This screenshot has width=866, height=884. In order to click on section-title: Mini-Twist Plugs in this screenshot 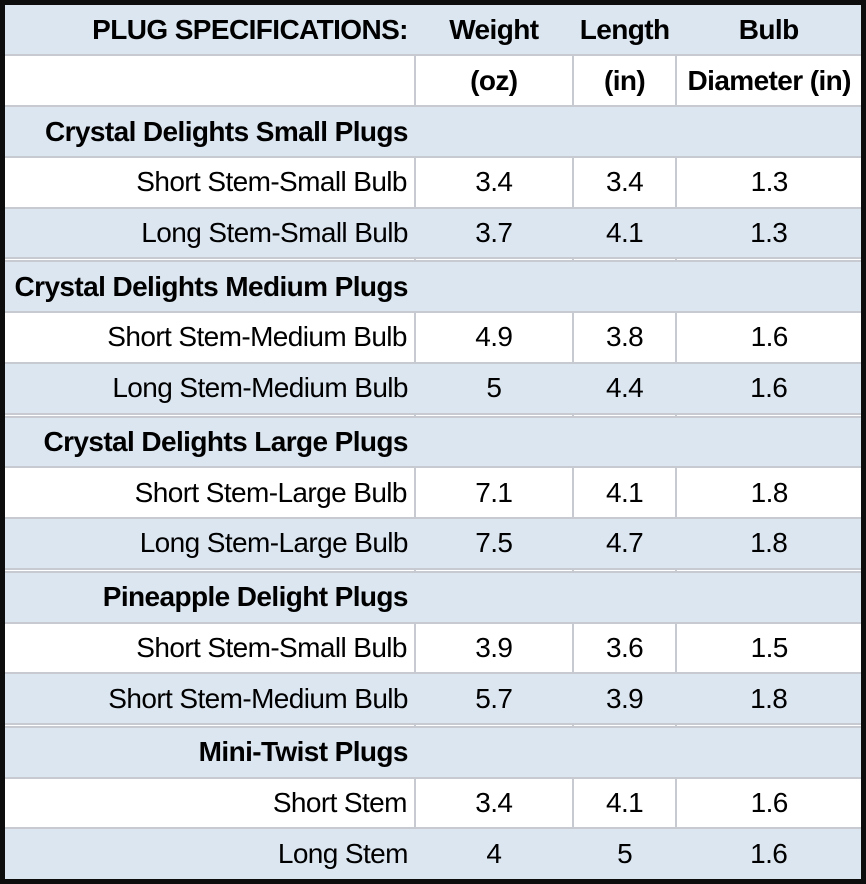, I will do `click(208, 752)`.